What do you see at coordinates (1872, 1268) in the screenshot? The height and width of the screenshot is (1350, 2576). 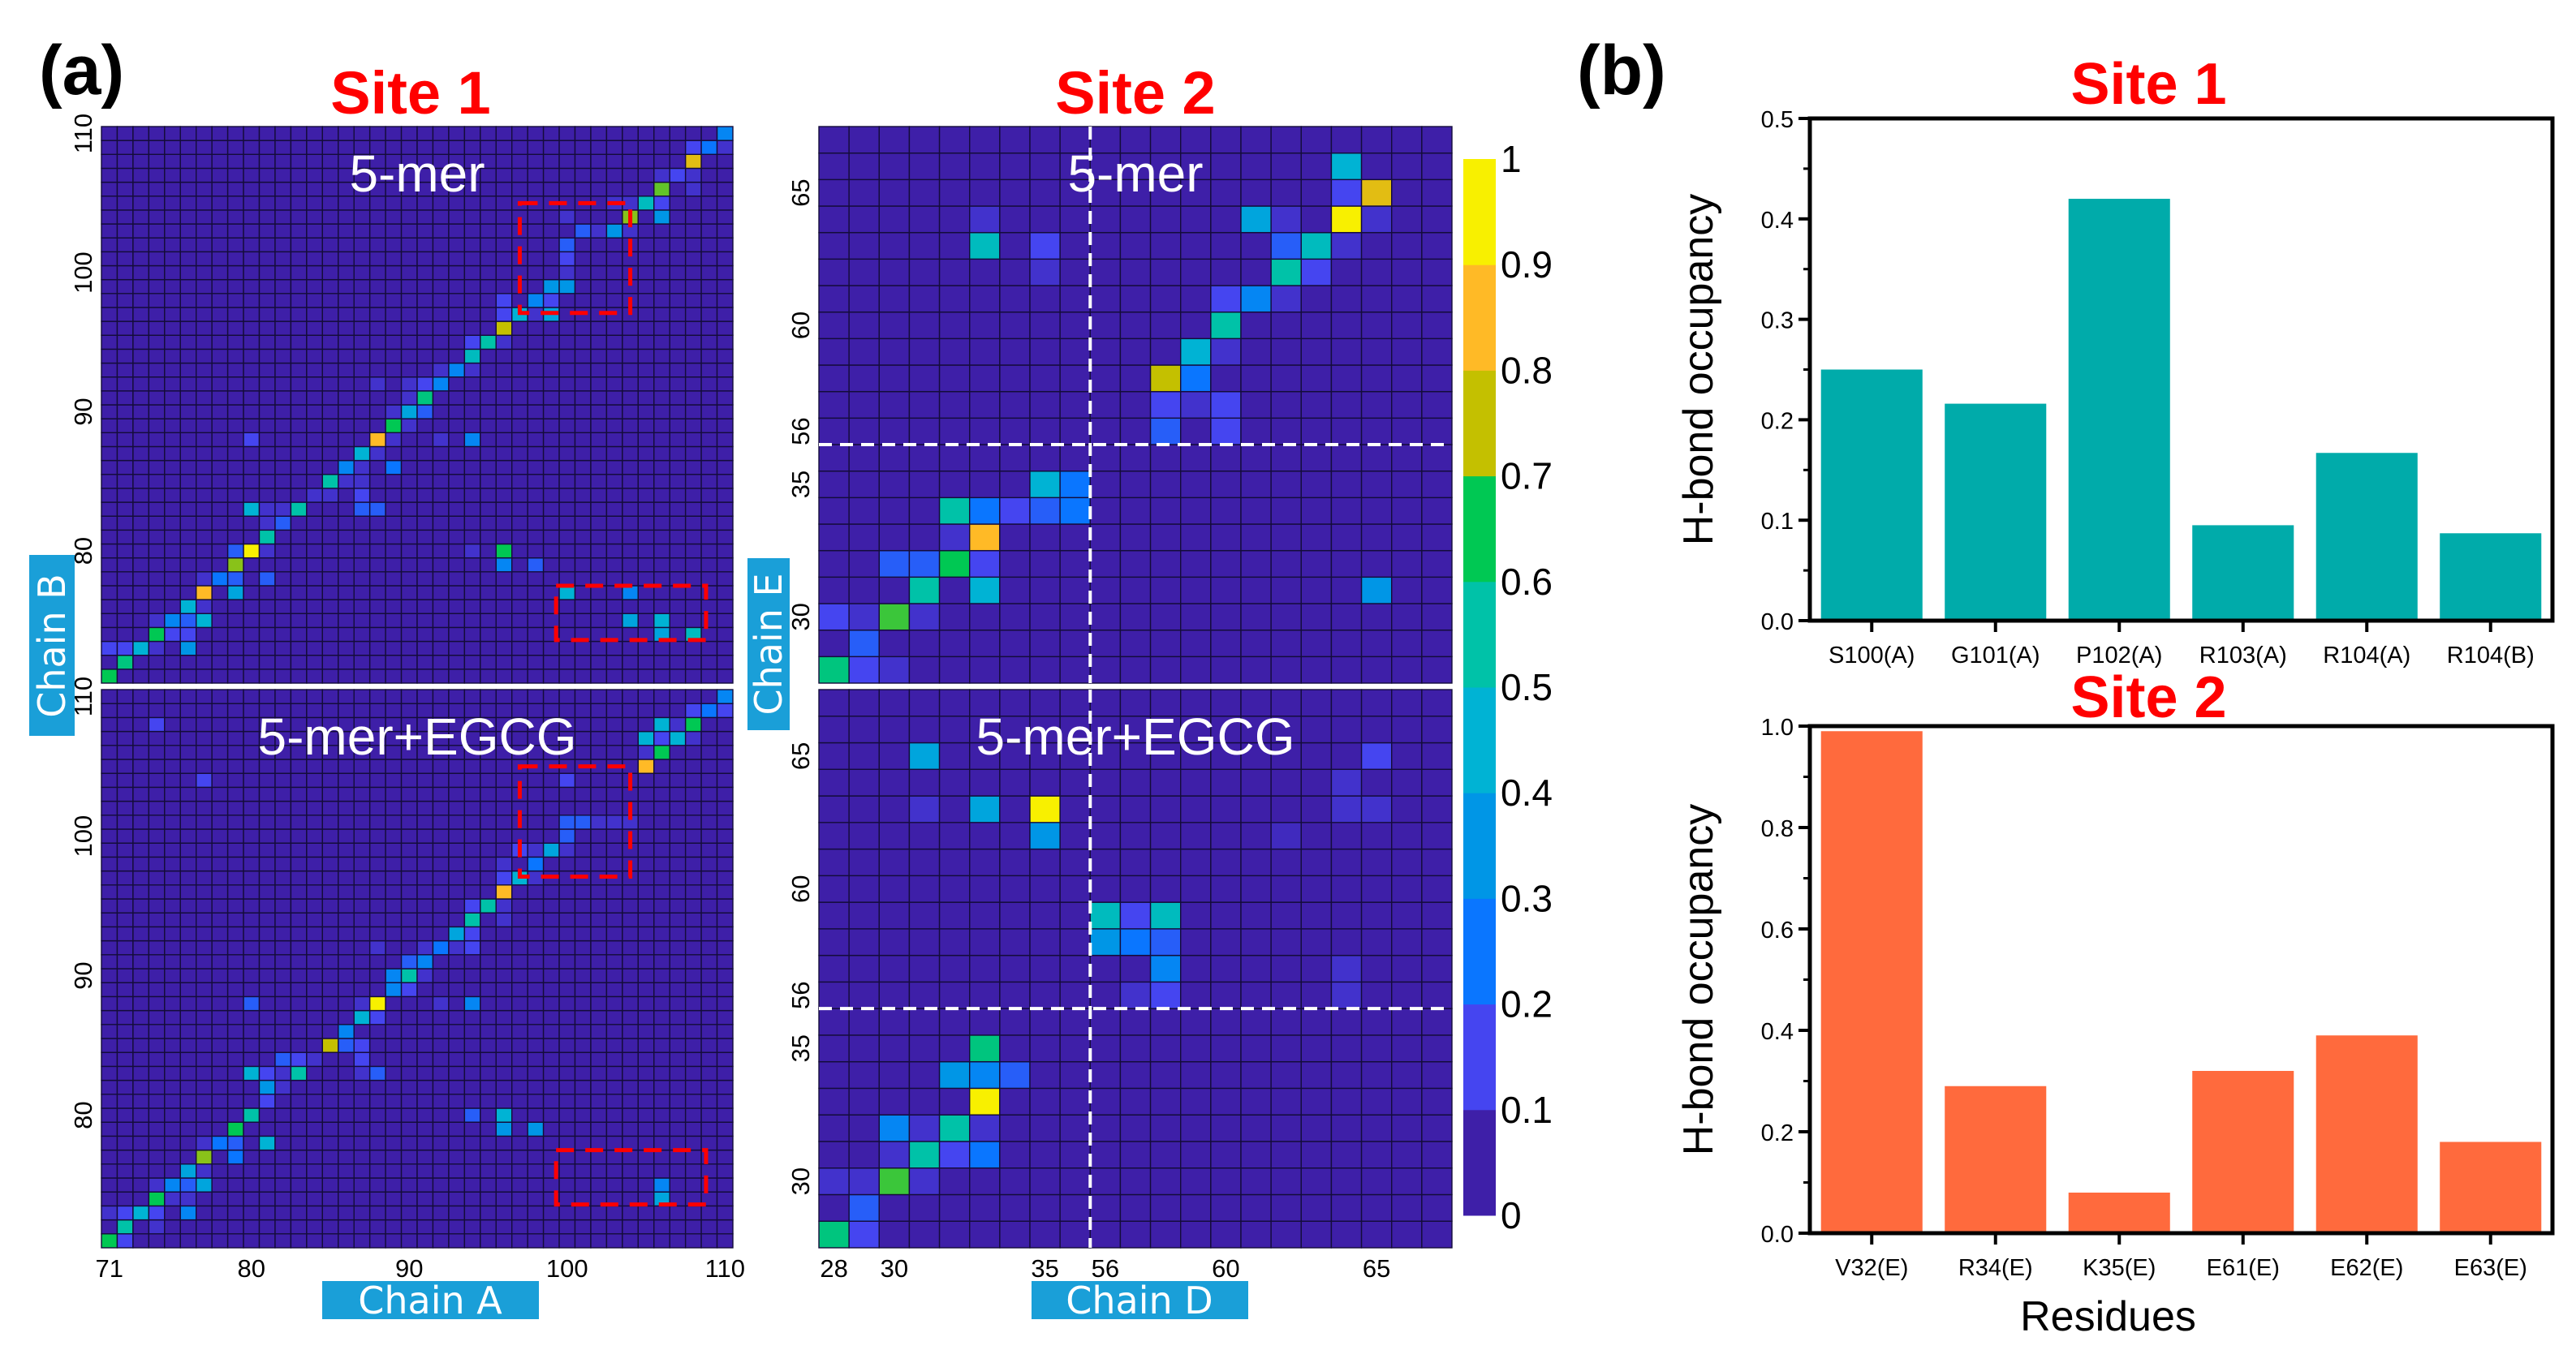 I see `category-label: V32(E)` at bounding box center [1872, 1268].